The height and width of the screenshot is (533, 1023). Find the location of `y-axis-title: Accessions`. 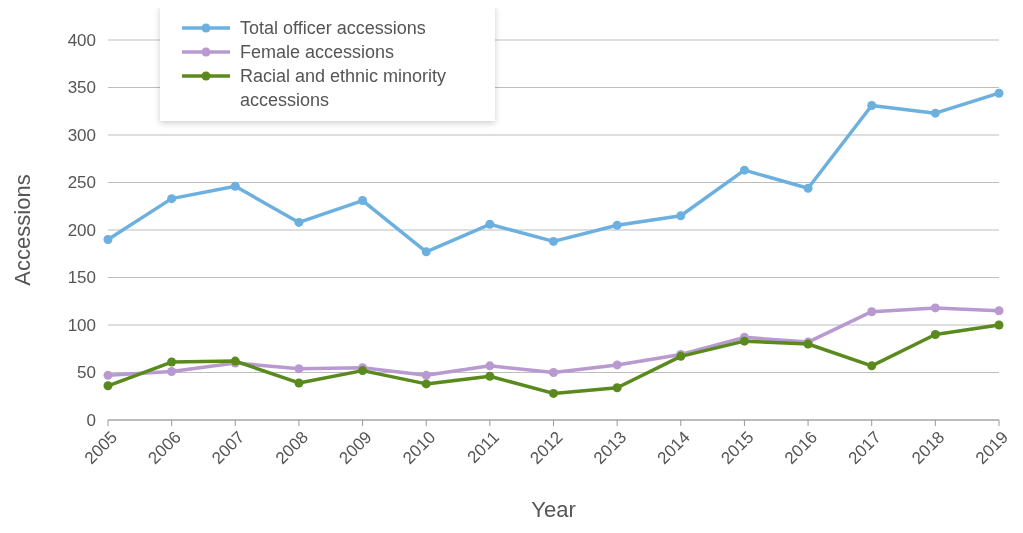

y-axis-title: Accessions is located at coordinates (22, 230).